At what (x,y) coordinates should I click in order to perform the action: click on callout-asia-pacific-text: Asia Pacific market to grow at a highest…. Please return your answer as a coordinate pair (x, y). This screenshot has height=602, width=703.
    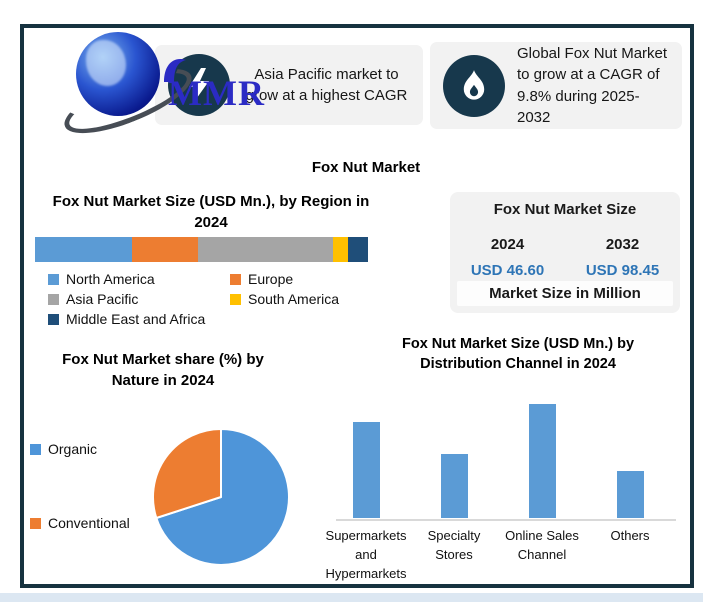
    Looking at the image, I should click on (326, 84).